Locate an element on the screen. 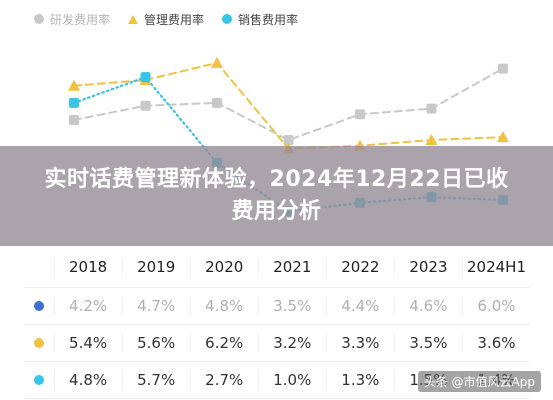 This screenshot has width=553, height=400. watermark: 头条 @市值风云App is located at coordinates (479, 381).